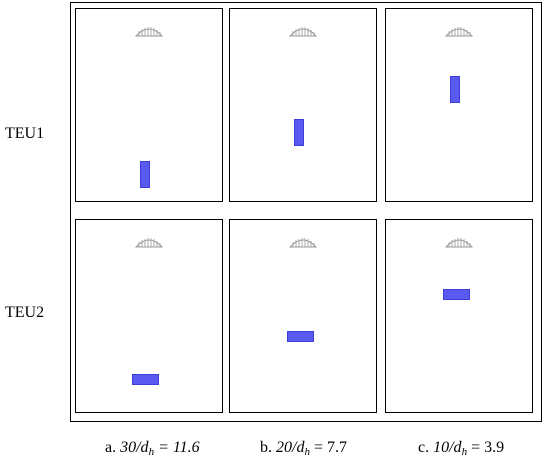  I want to click on caption-ratio: 10/d, so click(447, 447).